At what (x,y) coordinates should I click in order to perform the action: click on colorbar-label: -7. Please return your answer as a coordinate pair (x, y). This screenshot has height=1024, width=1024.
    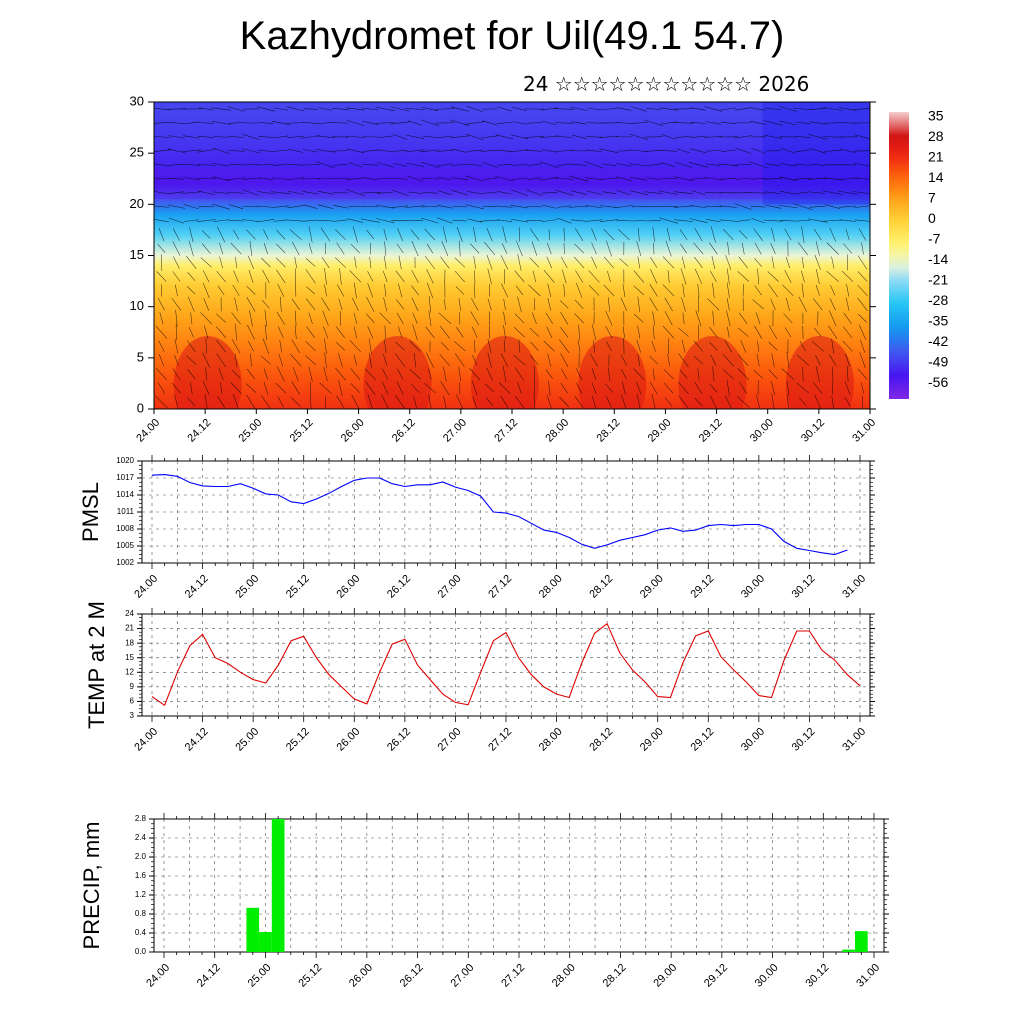
    Looking at the image, I should click on (934, 239).